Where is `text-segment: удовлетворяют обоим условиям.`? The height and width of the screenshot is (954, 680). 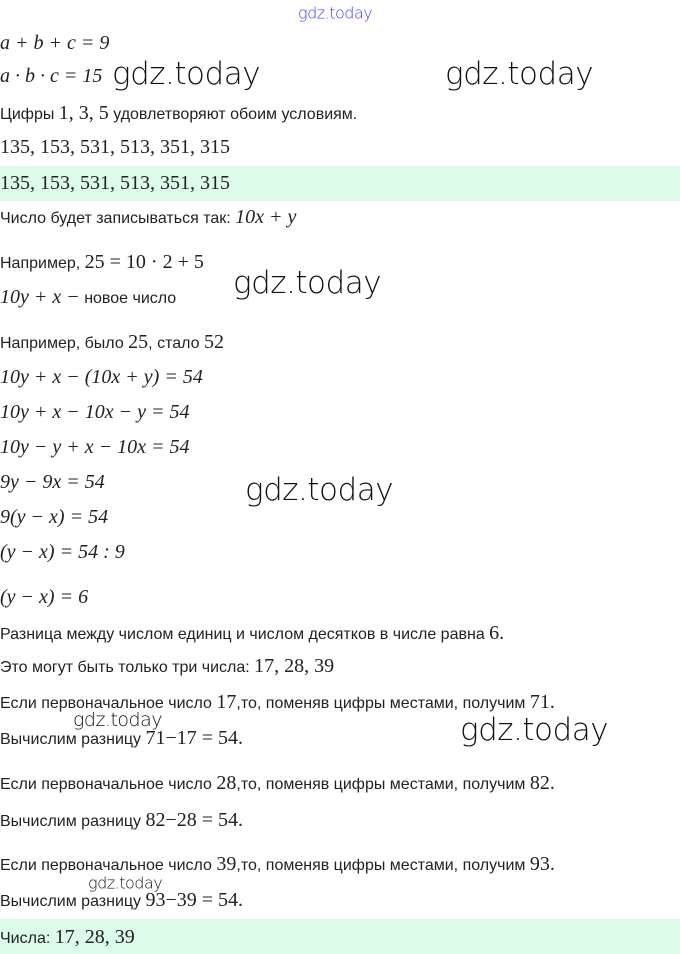 text-segment: удовлетворяют обоим условиям. is located at coordinates (233, 114).